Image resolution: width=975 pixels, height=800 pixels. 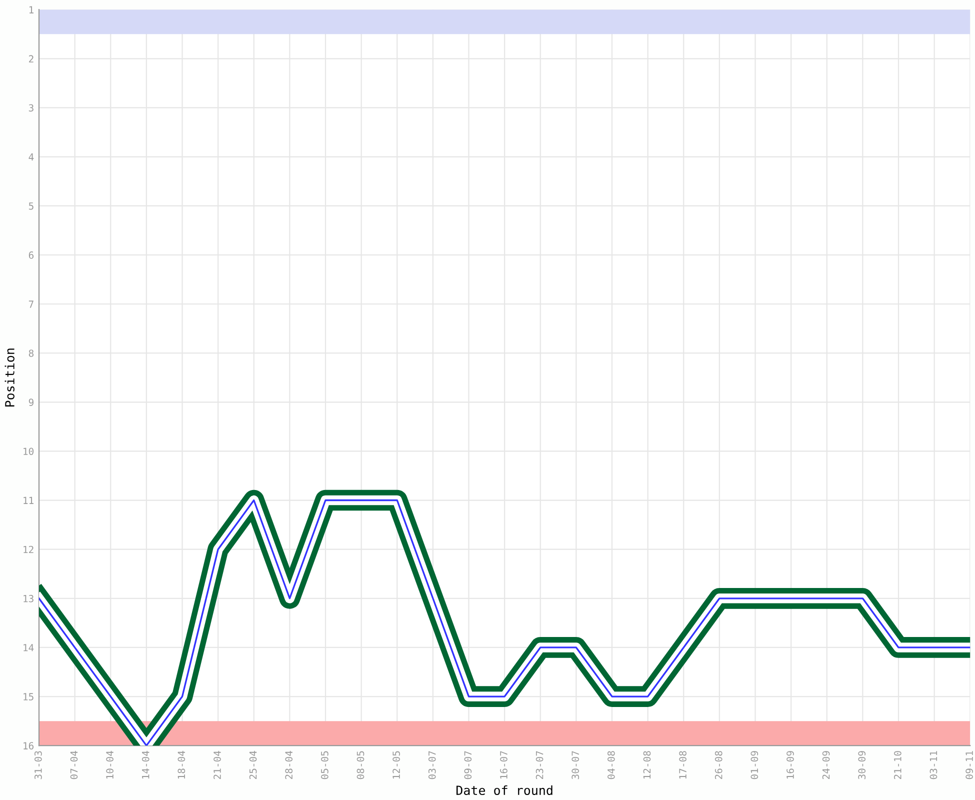 What do you see at coordinates (718, 765) in the screenshot?
I see `x-tick-label: 26-08` at bounding box center [718, 765].